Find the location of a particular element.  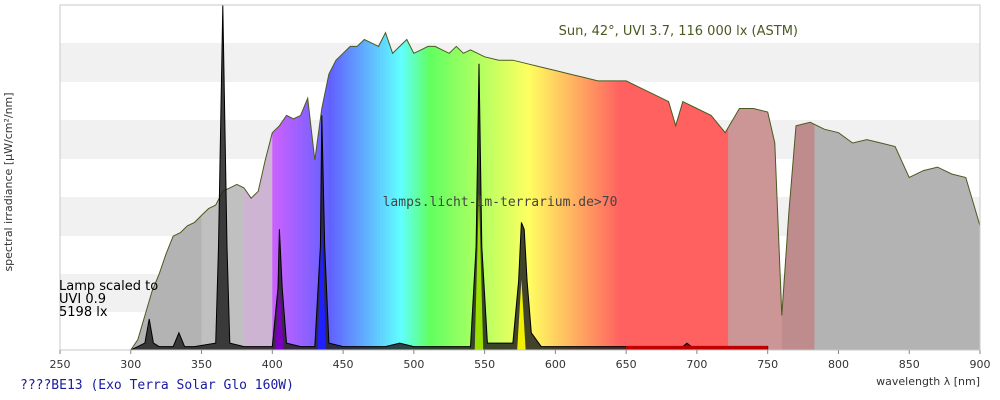

lamp-red-baseline is located at coordinates (697, 347).